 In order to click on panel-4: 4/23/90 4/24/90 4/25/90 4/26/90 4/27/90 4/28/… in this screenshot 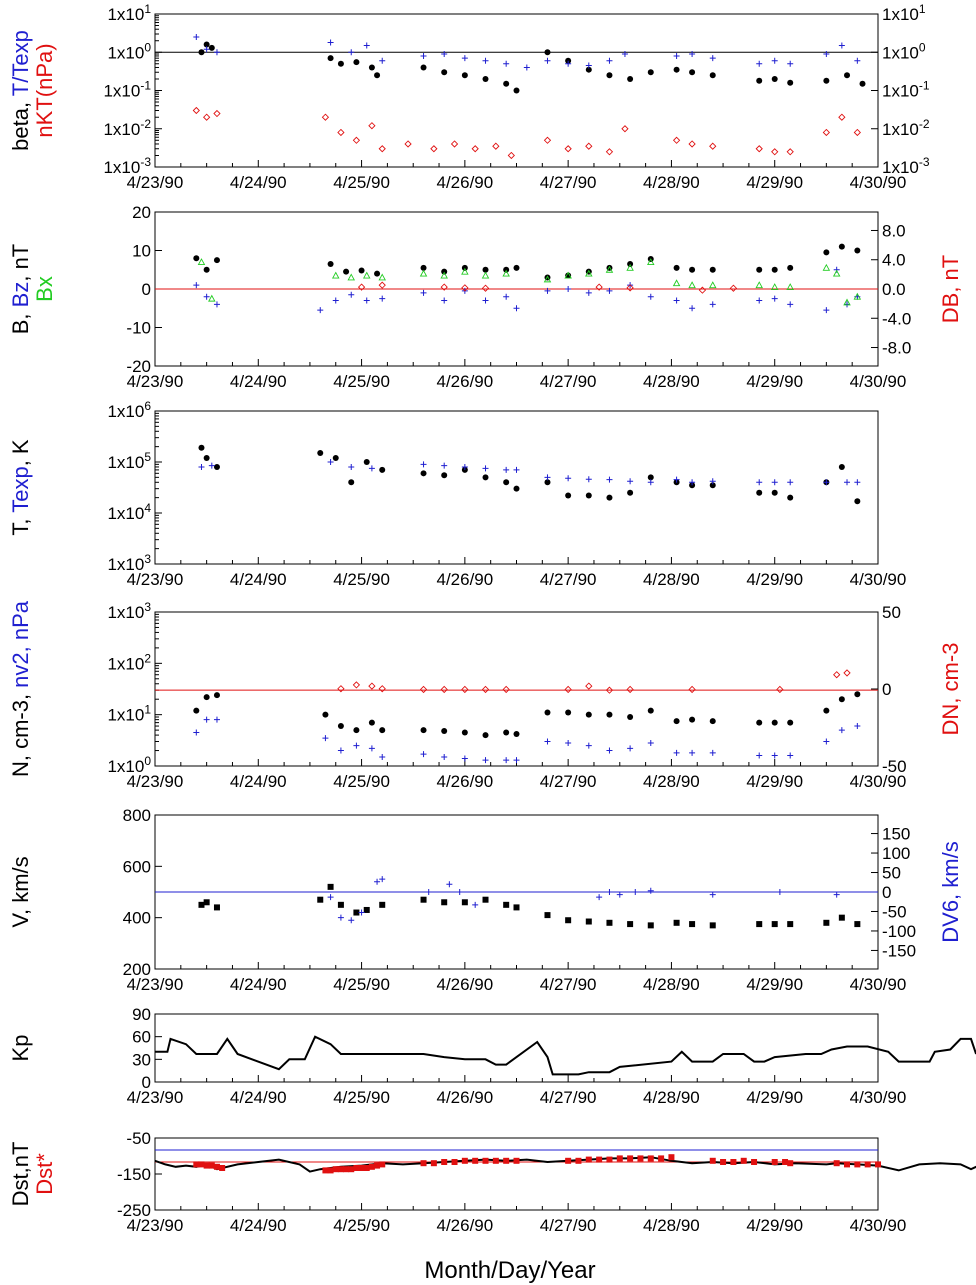, I will do `click(485, 695)`.